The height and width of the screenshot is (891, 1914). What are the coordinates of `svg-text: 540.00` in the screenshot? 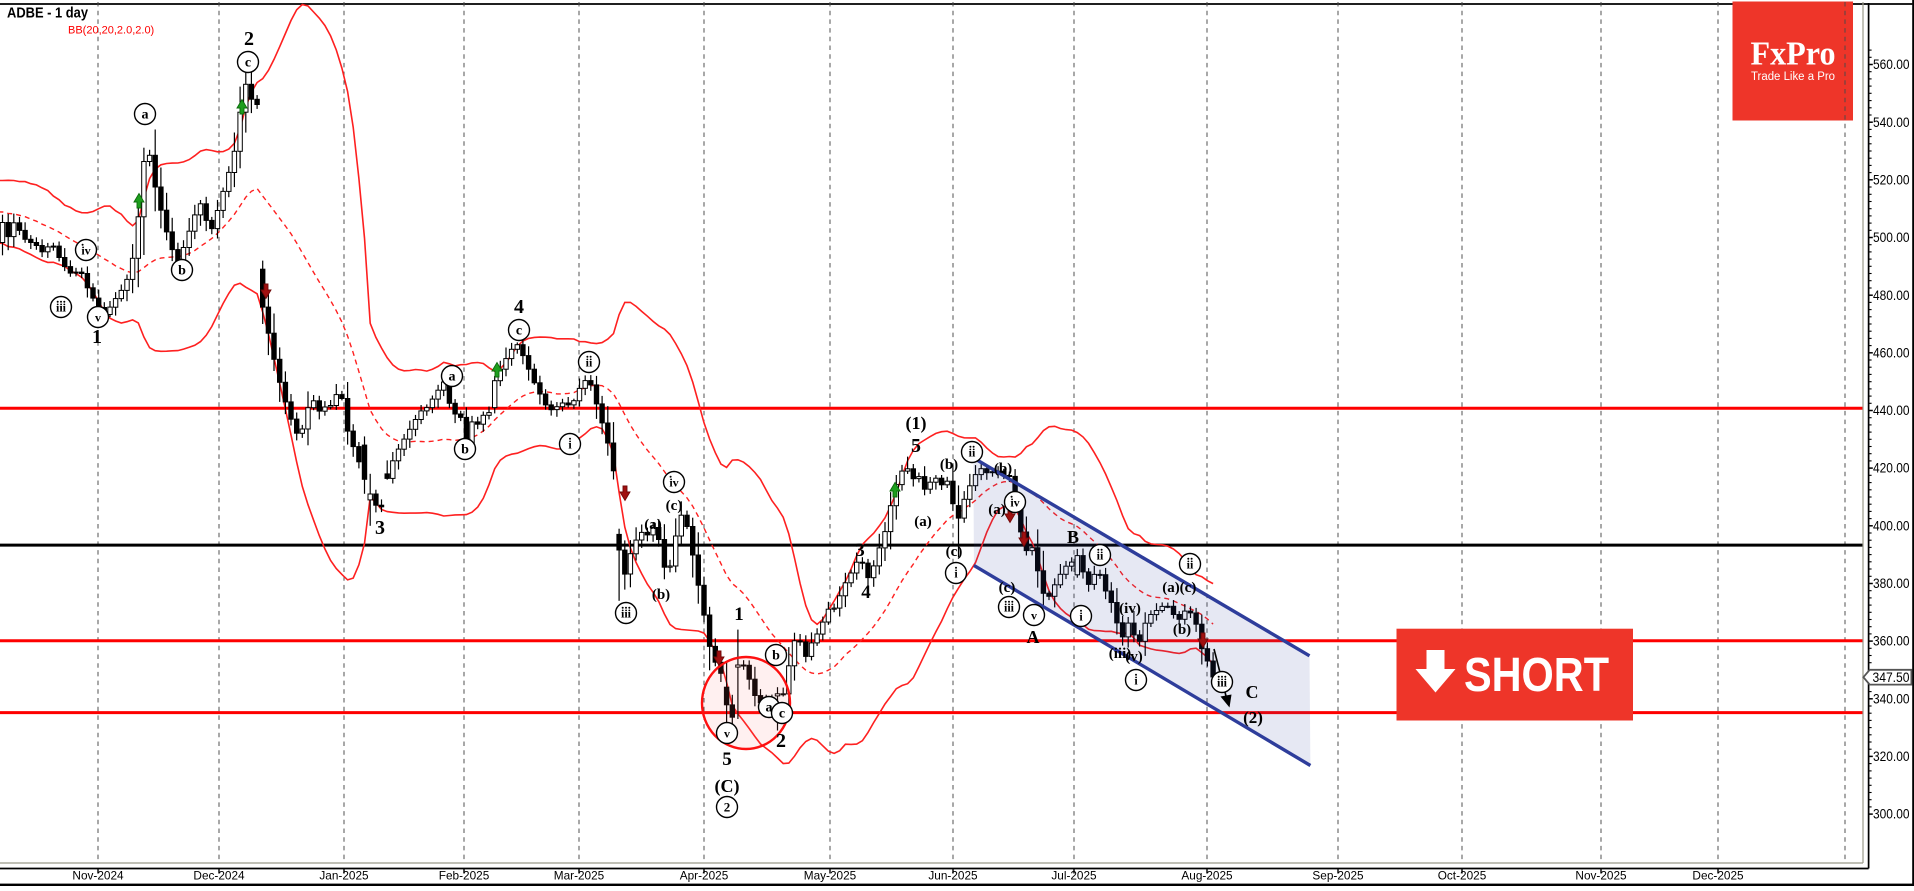 It's located at (1891, 122).